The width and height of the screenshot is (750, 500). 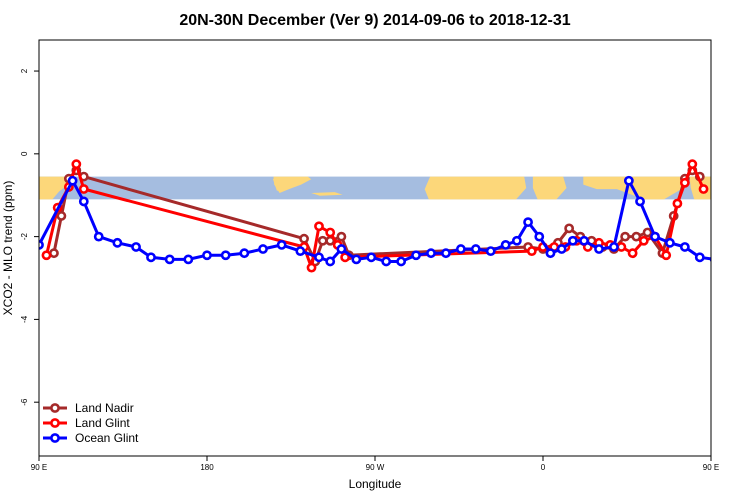 I want to click on land-africa, so click(x=475, y=188).